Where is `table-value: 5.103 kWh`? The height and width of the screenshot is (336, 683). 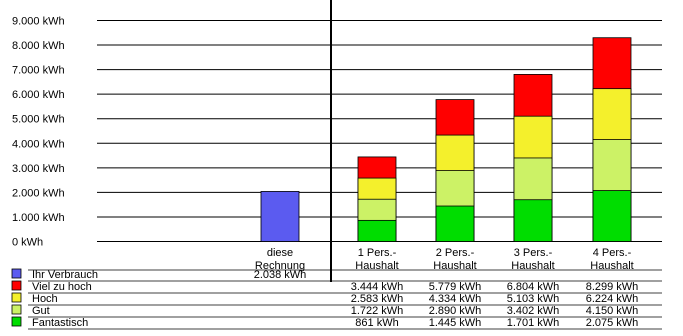 table-value: 5.103 kWh is located at coordinates (533, 299).